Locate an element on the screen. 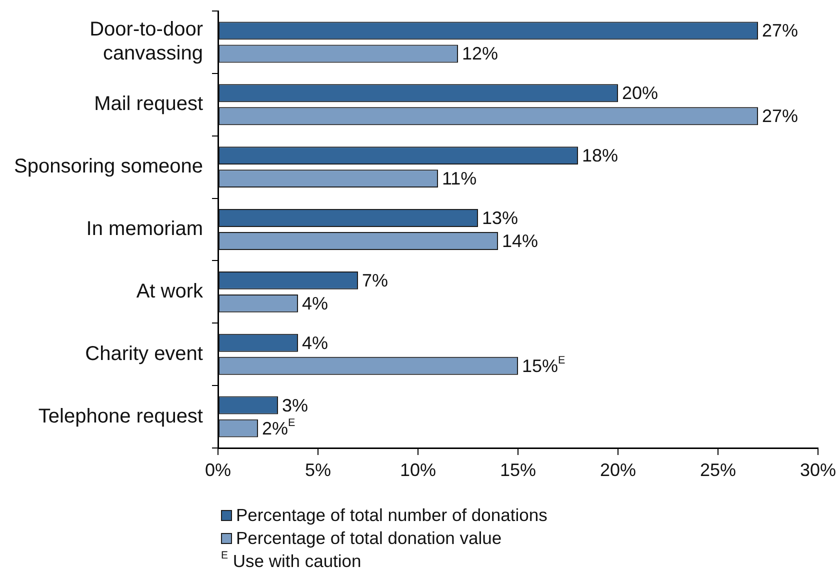 This screenshot has height=571, width=836. y-tick-label: Sponsoring someone is located at coordinates (108, 167).